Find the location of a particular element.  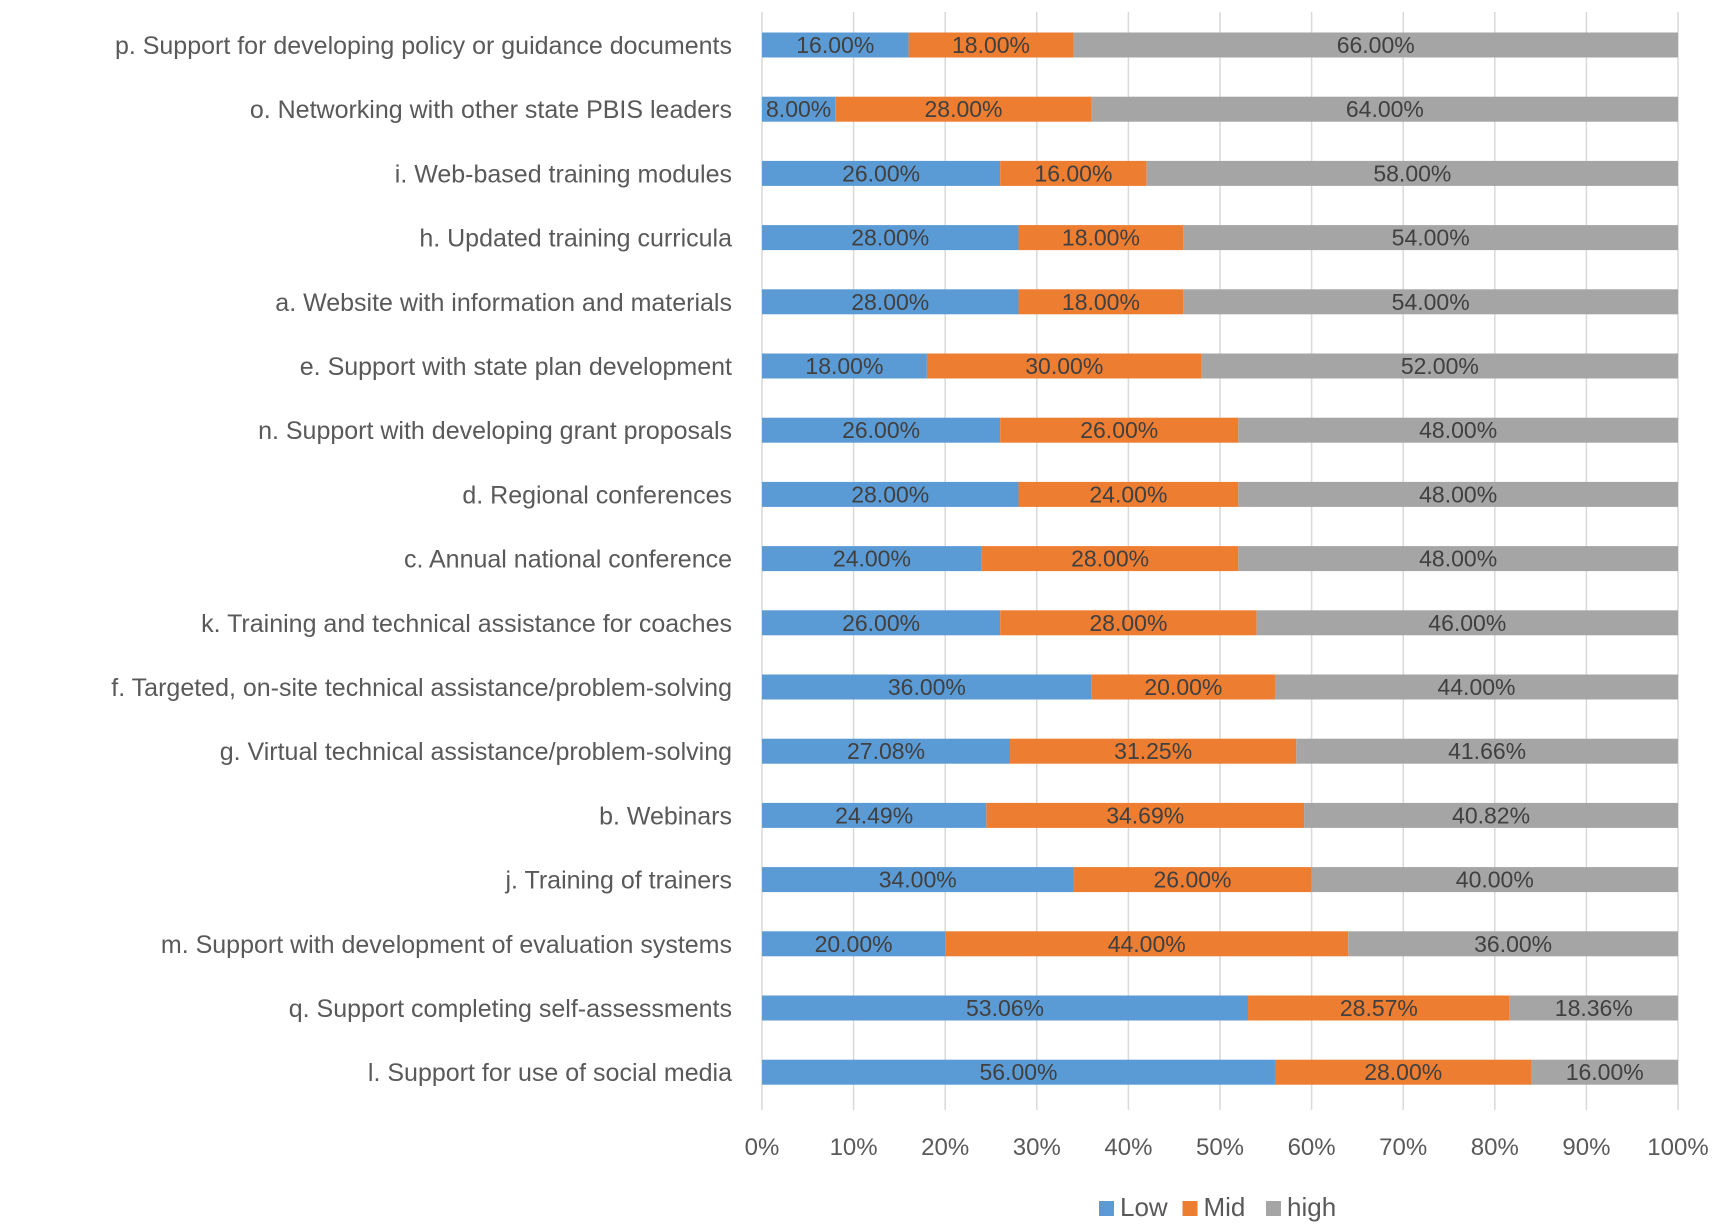

data-label: 31.25% is located at coordinates (1153, 751).